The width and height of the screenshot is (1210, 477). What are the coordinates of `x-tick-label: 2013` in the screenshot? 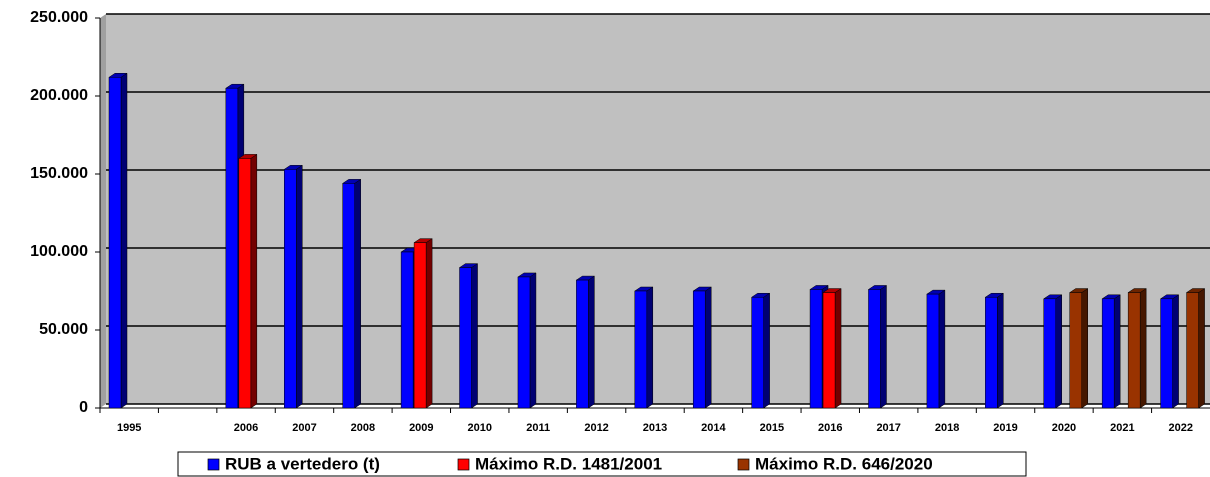 It's located at (655, 428).